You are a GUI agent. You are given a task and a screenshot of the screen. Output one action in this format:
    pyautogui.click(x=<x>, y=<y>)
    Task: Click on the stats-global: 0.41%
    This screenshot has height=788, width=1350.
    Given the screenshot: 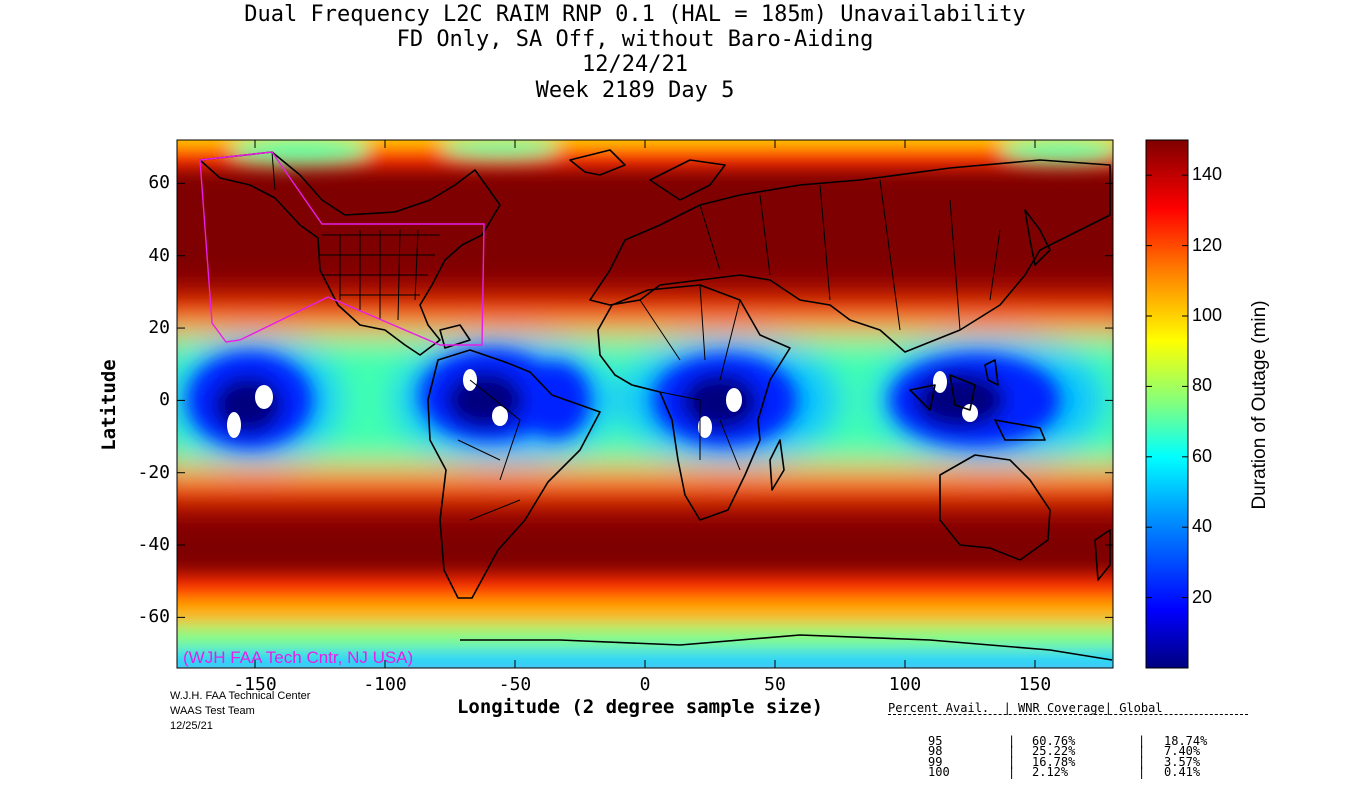 What is the action you would take?
    pyautogui.click(x=1182, y=772)
    